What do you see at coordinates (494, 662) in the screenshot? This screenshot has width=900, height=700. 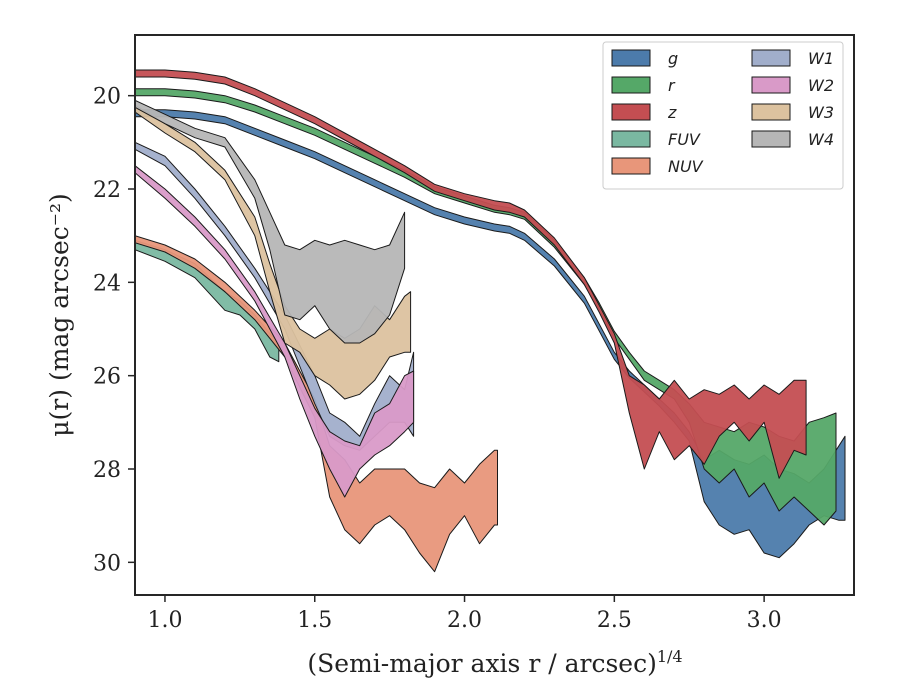 I see `x-axis-title: (Semi-major axis r / arcsec)1/4` at bounding box center [494, 662].